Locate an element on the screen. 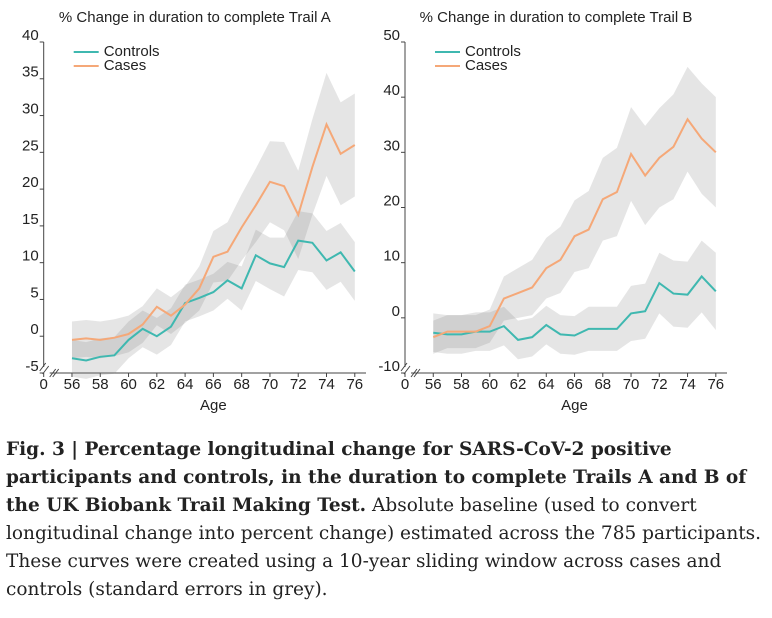 The image size is (772, 618). y-tick-label: 50 is located at coordinates (391, 35).